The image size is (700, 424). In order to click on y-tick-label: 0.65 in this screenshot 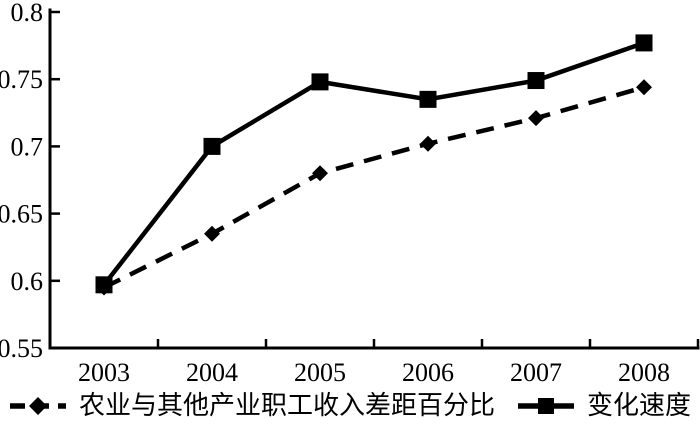, I will do `click(21, 214)`.